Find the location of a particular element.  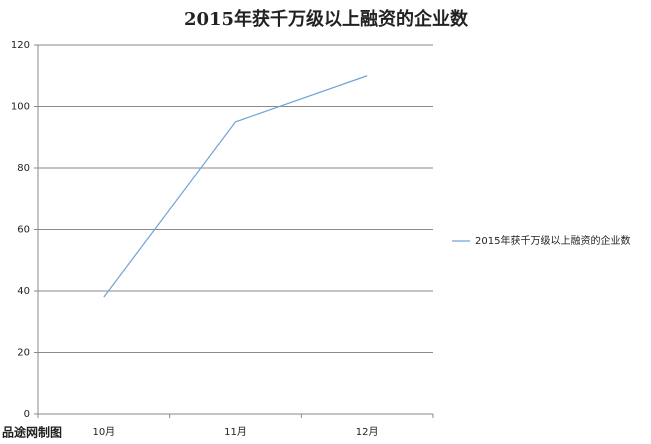

legend-label: 2015年获千万级以上融资的企业数 is located at coordinates (552, 240).